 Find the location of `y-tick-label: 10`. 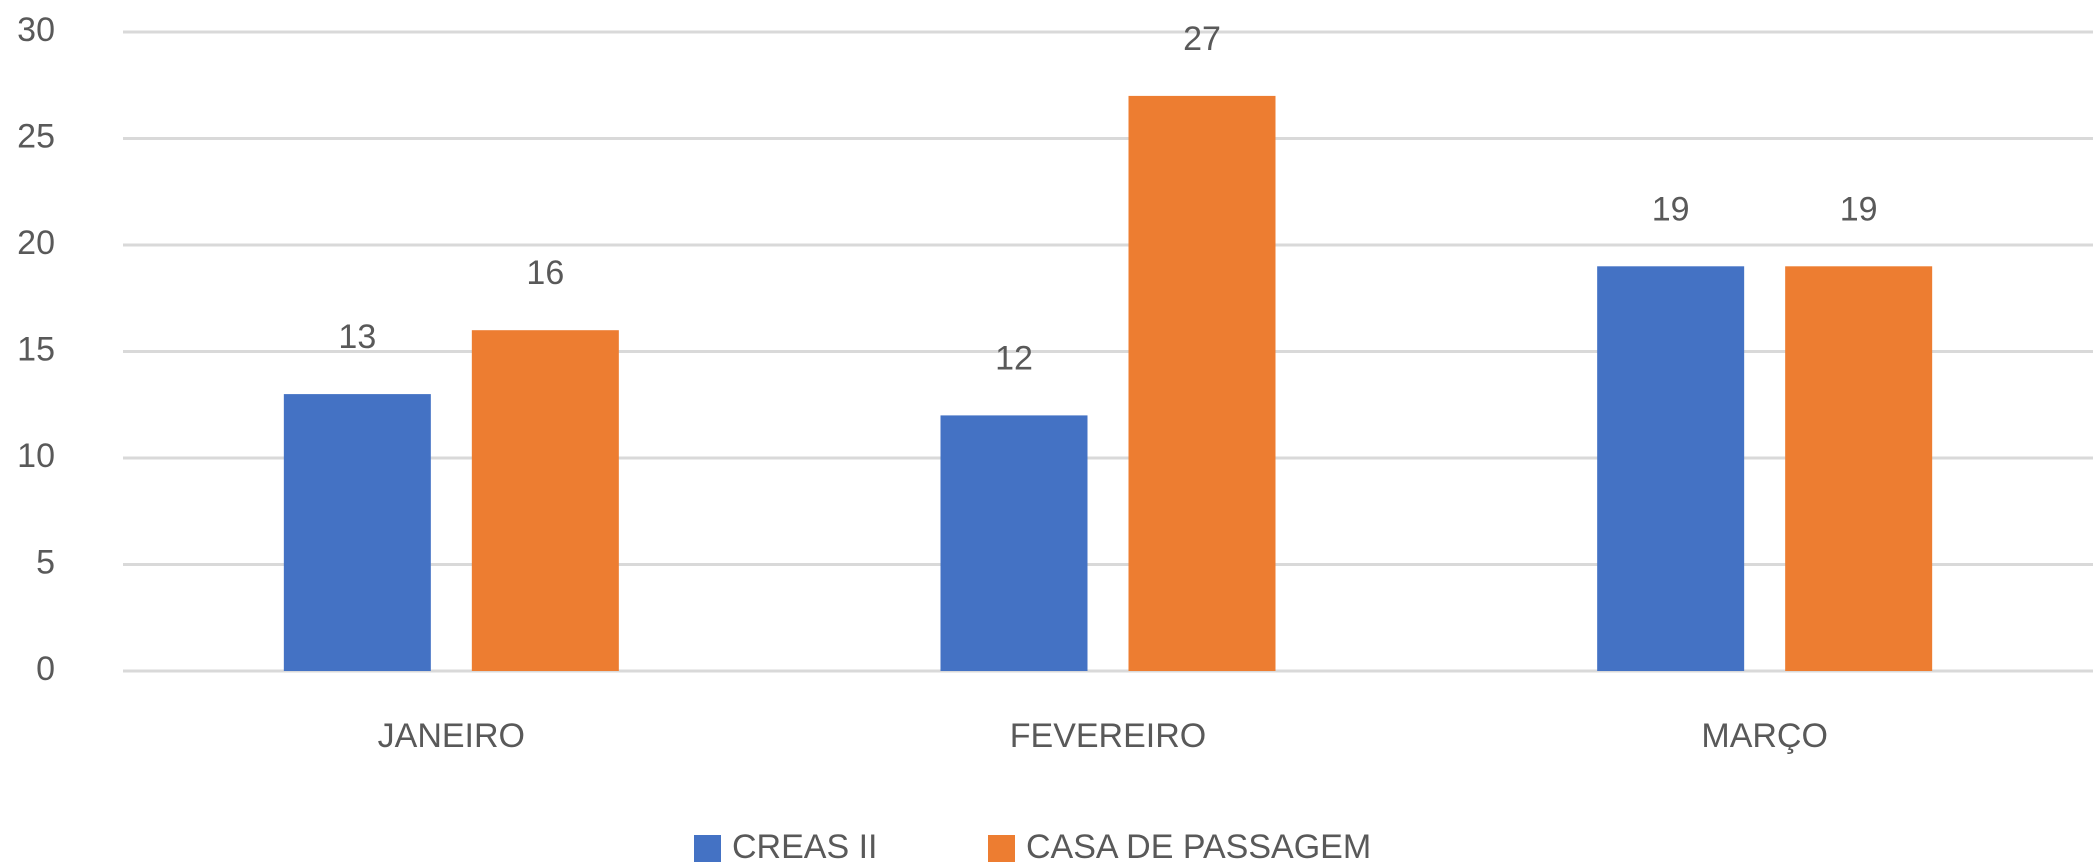

y-tick-label: 10 is located at coordinates (36, 456).